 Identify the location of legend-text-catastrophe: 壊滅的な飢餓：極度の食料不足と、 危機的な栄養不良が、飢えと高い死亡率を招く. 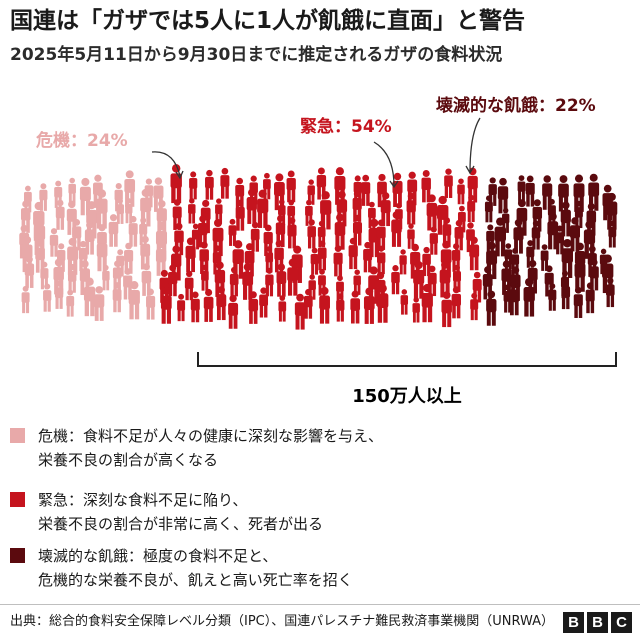
(333, 568).